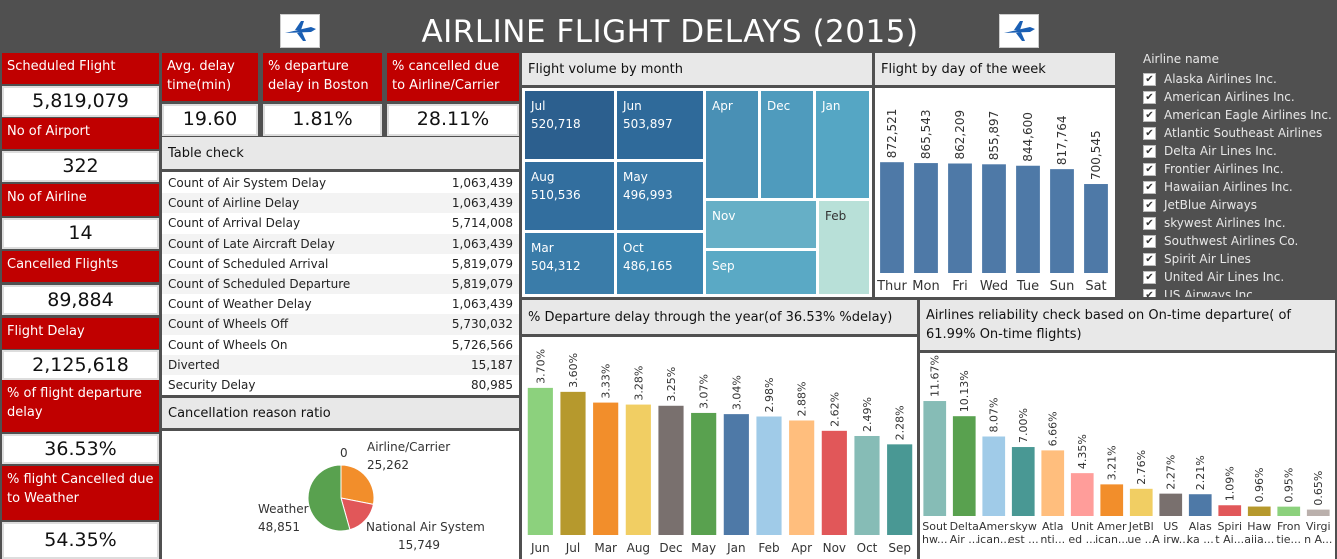 The image size is (1337, 559). Describe the element at coordinates (670, 548) in the screenshot. I see `category-label: Dec` at that location.